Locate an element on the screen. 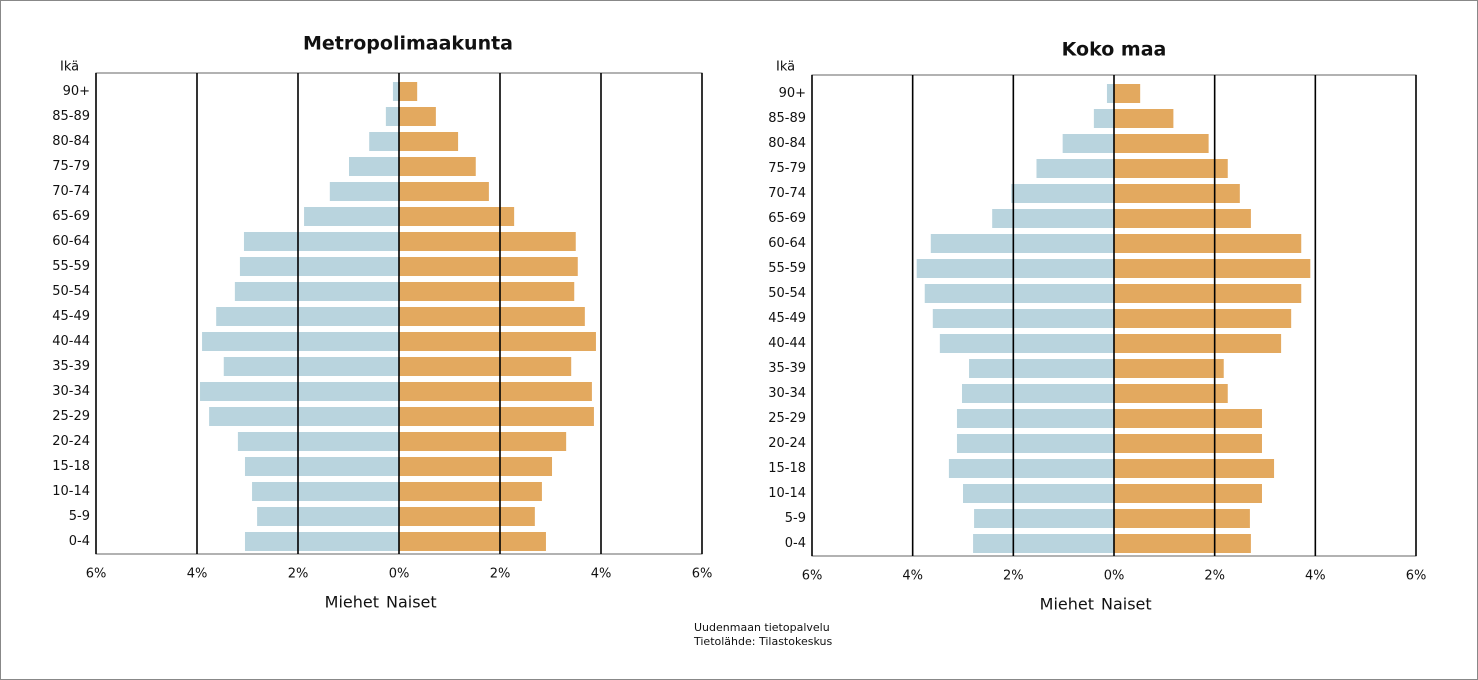 Image resolution: width=1478 pixels, height=680 pixels. y-tick-label: 10-14 is located at coordinates (787, 493).